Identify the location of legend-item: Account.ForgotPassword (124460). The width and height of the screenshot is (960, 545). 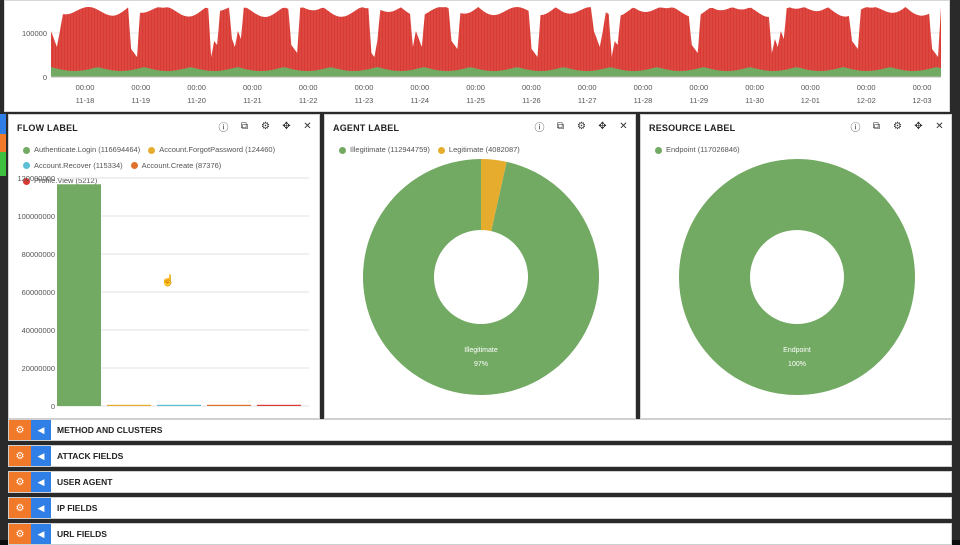
(211, 150).